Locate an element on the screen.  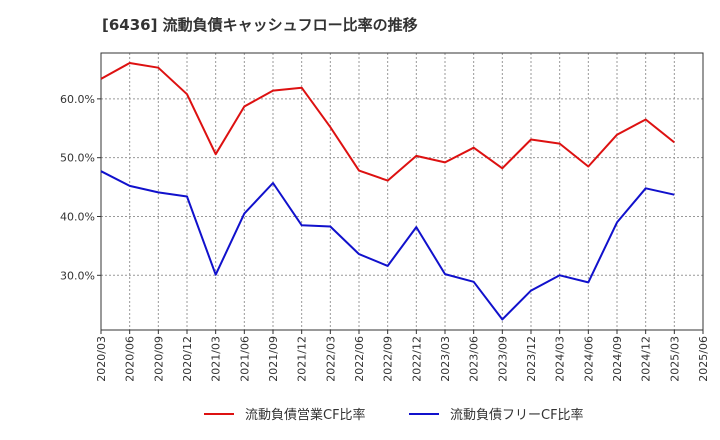
x-tick-label: 2022/09 is located at coordinates (388, 359).